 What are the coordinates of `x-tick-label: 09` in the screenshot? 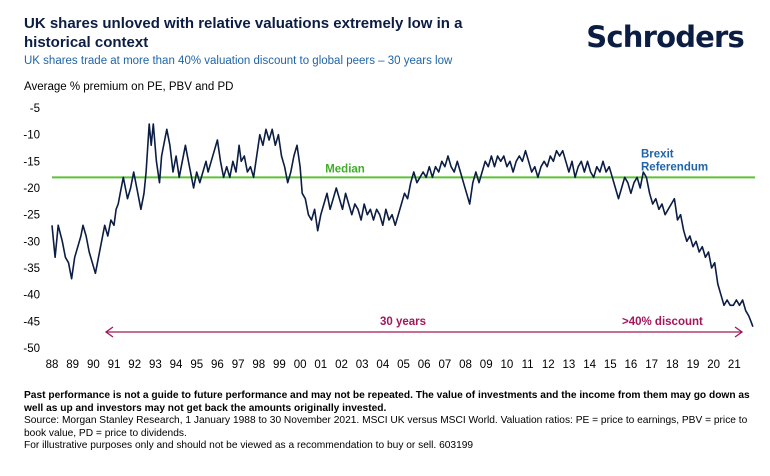 It's located at (486, 365).